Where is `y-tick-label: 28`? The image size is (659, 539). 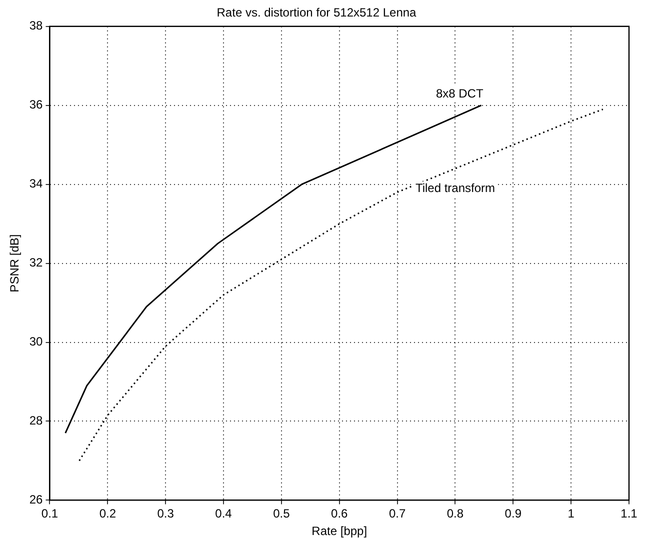 y-tick-label: 28 is located at coordinates (36, 421).